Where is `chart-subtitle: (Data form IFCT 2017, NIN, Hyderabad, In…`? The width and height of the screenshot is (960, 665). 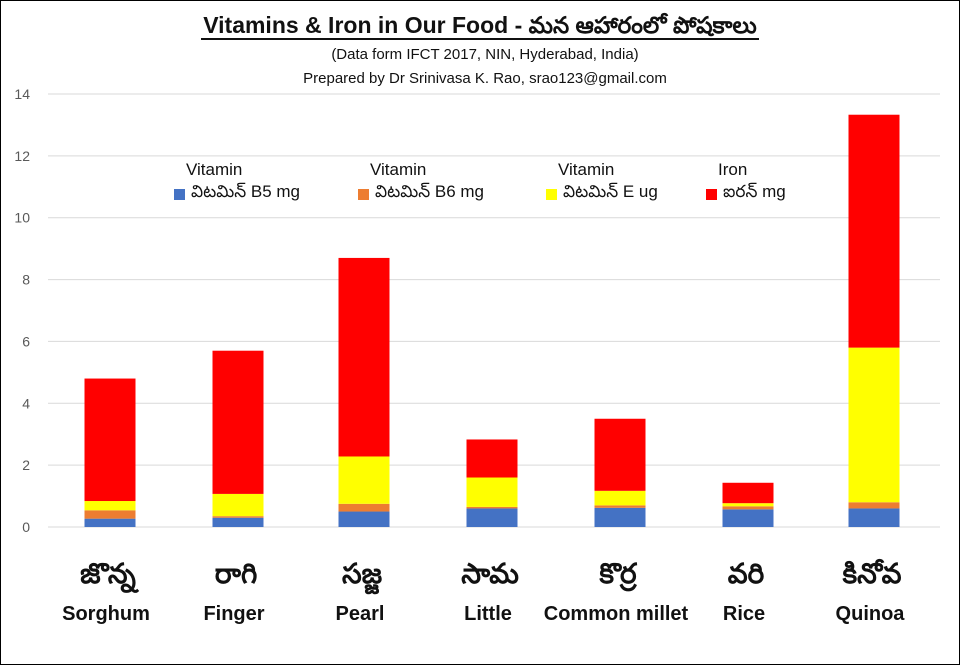 chart-subtitle: (Data form IFCT 2017, NIN, Hyderabad, In… is located at coordinates (485, 54).